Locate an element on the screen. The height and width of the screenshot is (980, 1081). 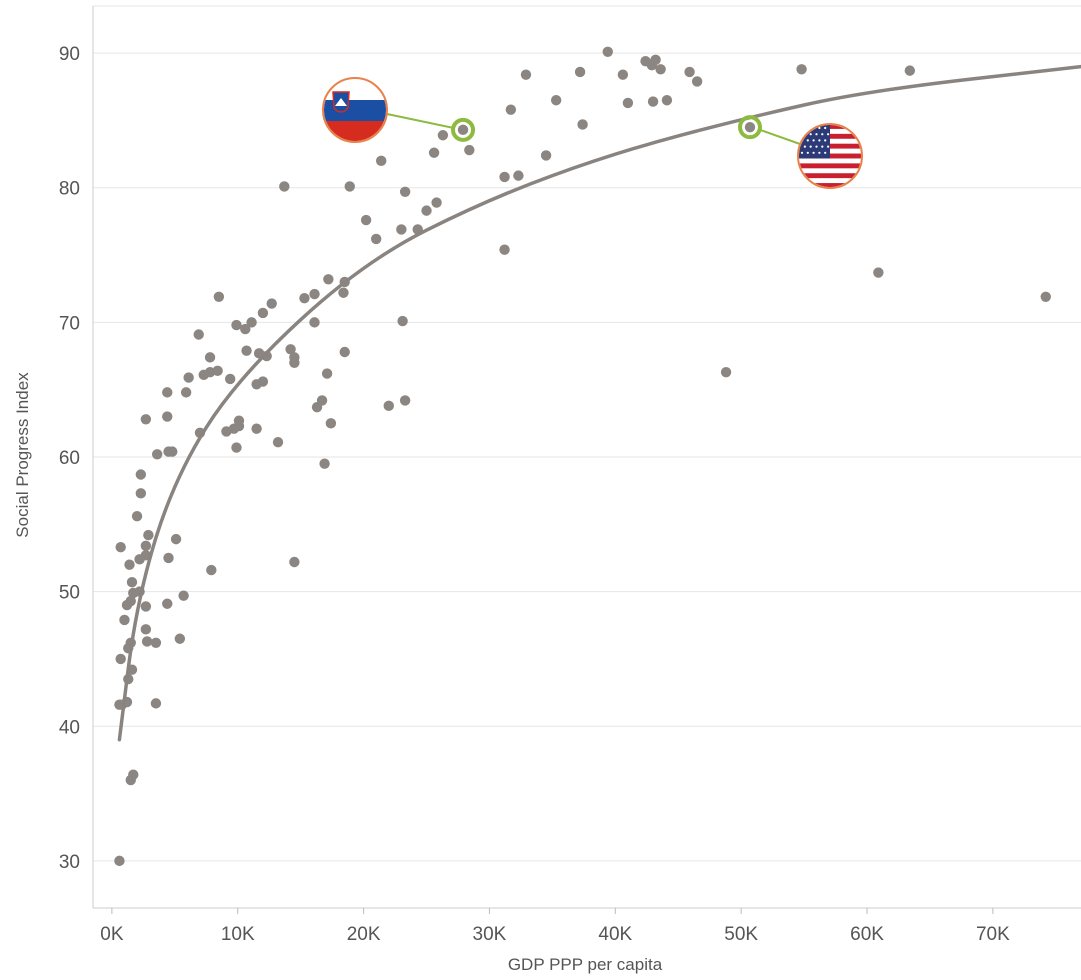
x-tick-label: 60K is located at coordinates (867, 934).